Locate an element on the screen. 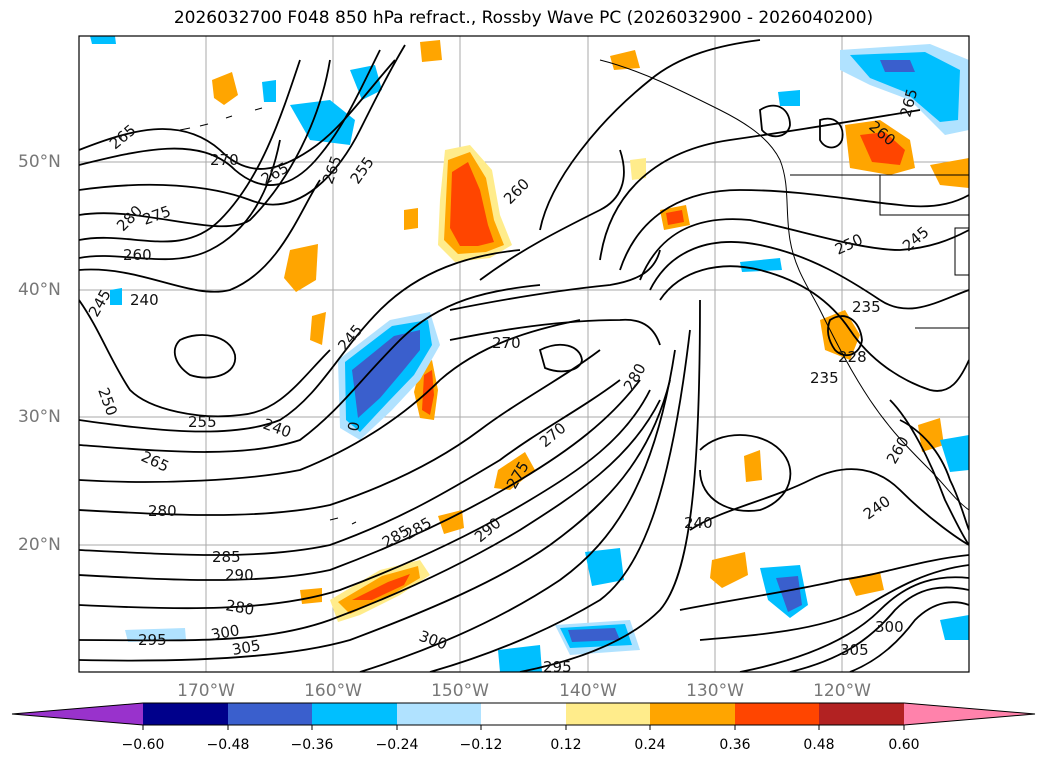 This screenshot has width=1047, height=765. lon-label: 140°W is located at coordinates (588, 691).